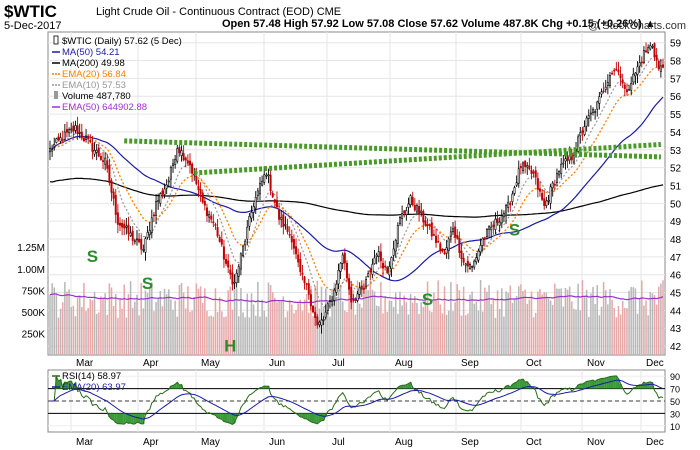 This screenshot has width=700, height=450. Describe the element at coordinates (34, 334) in the screenshot. I see `volume-tick-label: 250K` at that location.